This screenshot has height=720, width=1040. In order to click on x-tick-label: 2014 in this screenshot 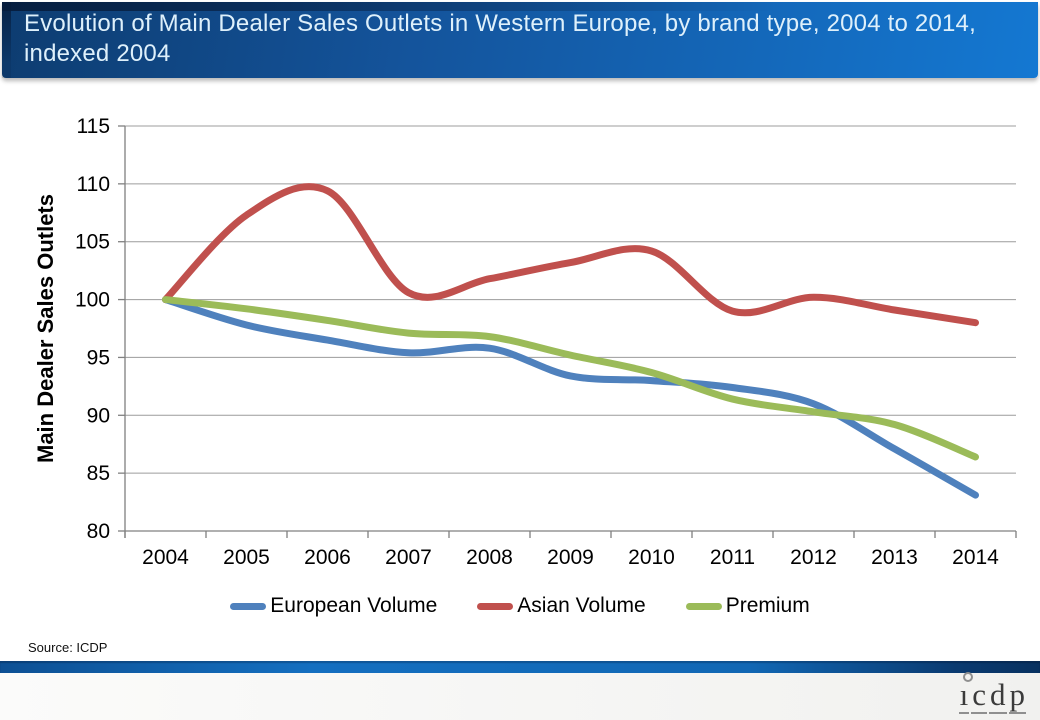, I will do `click(975, 557)`.